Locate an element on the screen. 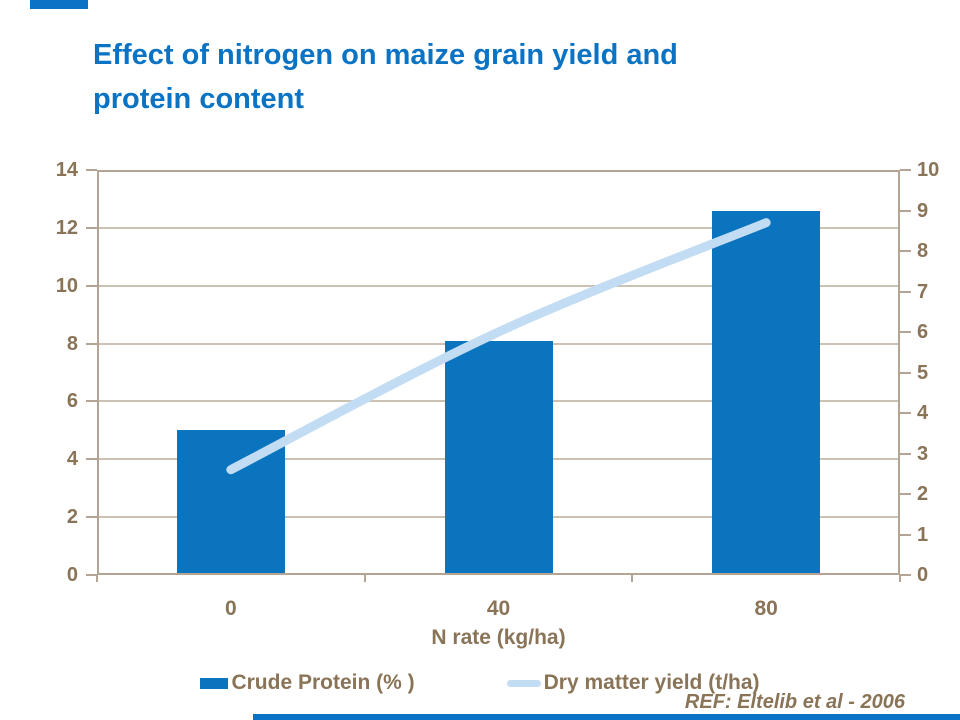 This screenshot has width=960, height=720. right-axis-tick-label: 9 is located at coordinates (923, 210).